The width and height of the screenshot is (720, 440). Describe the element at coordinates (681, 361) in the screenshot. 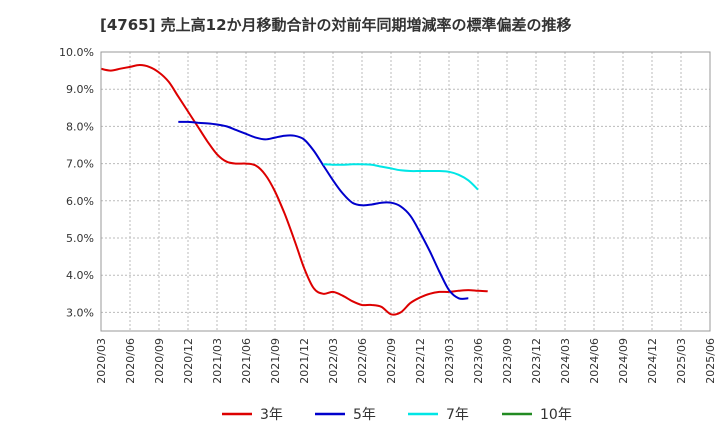

I see `x-tick-label: 2025/03` at that location.